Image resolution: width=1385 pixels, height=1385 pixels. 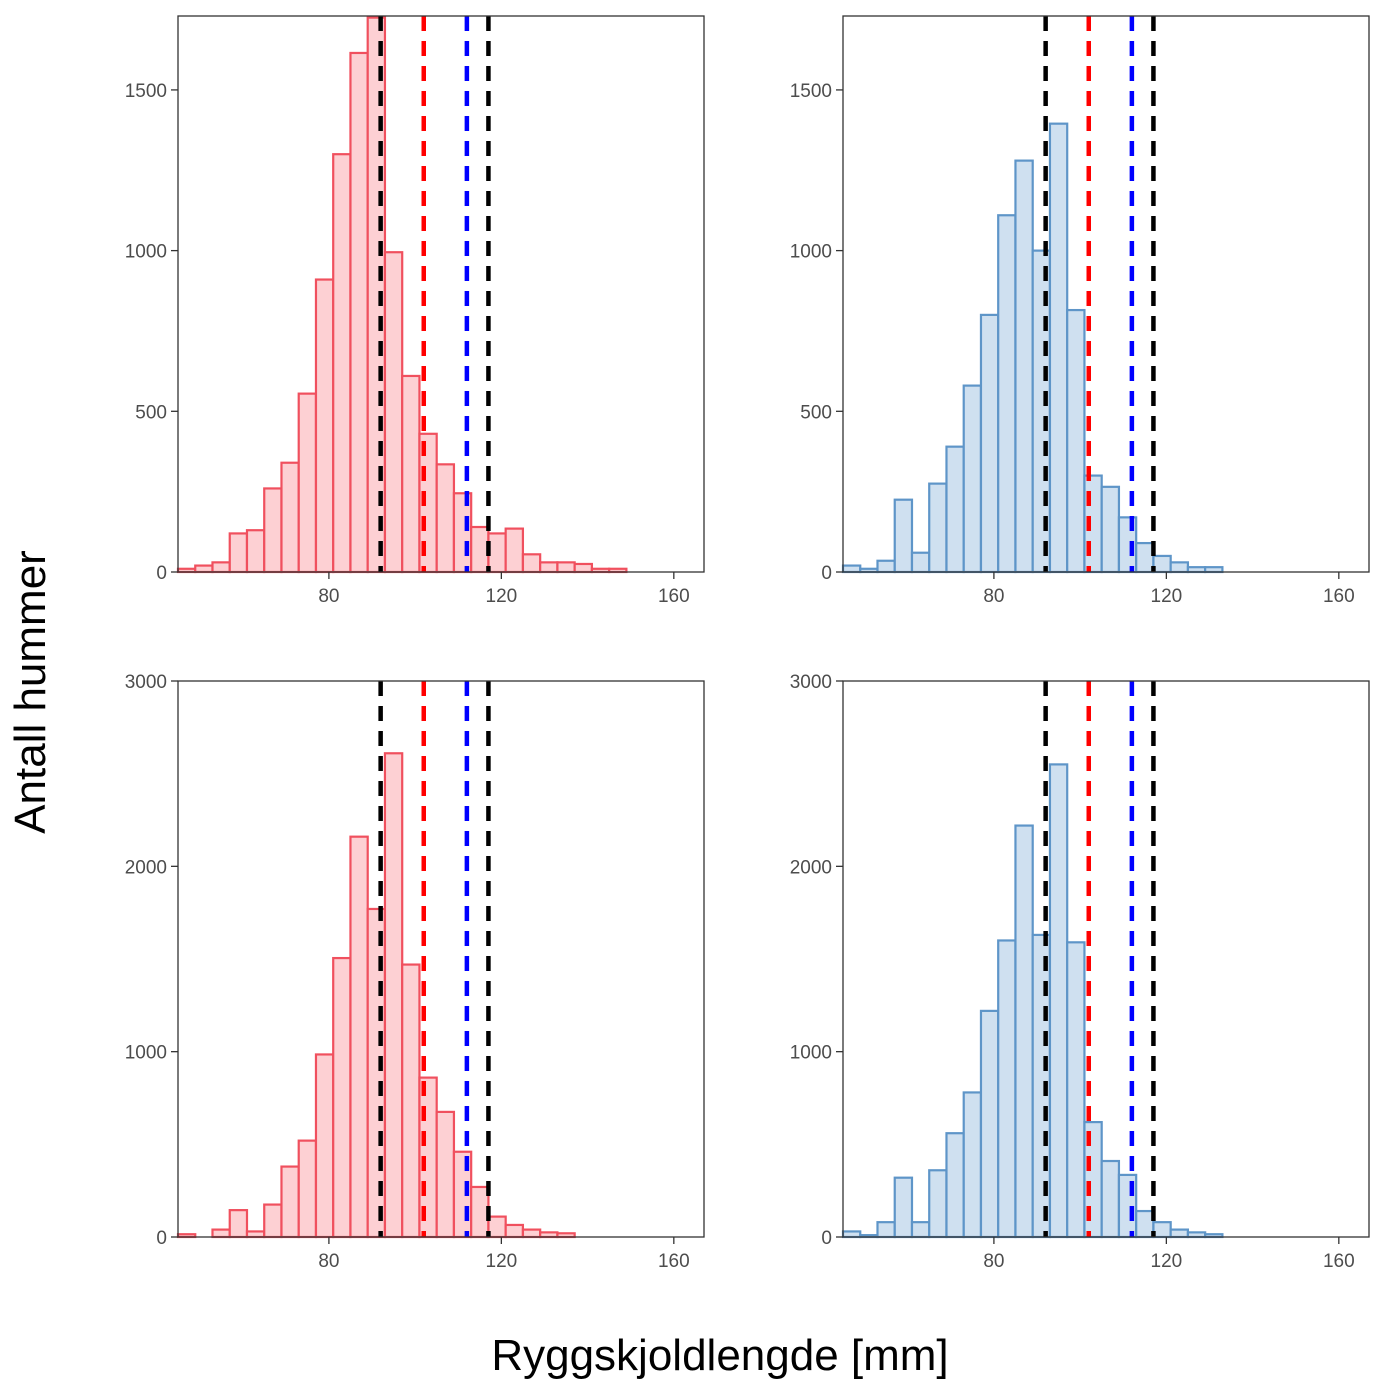 What do you see at coordinates (816, 412) in the screenshot?
I see `y-tick-label: 500` at bounding box center [816, 412].